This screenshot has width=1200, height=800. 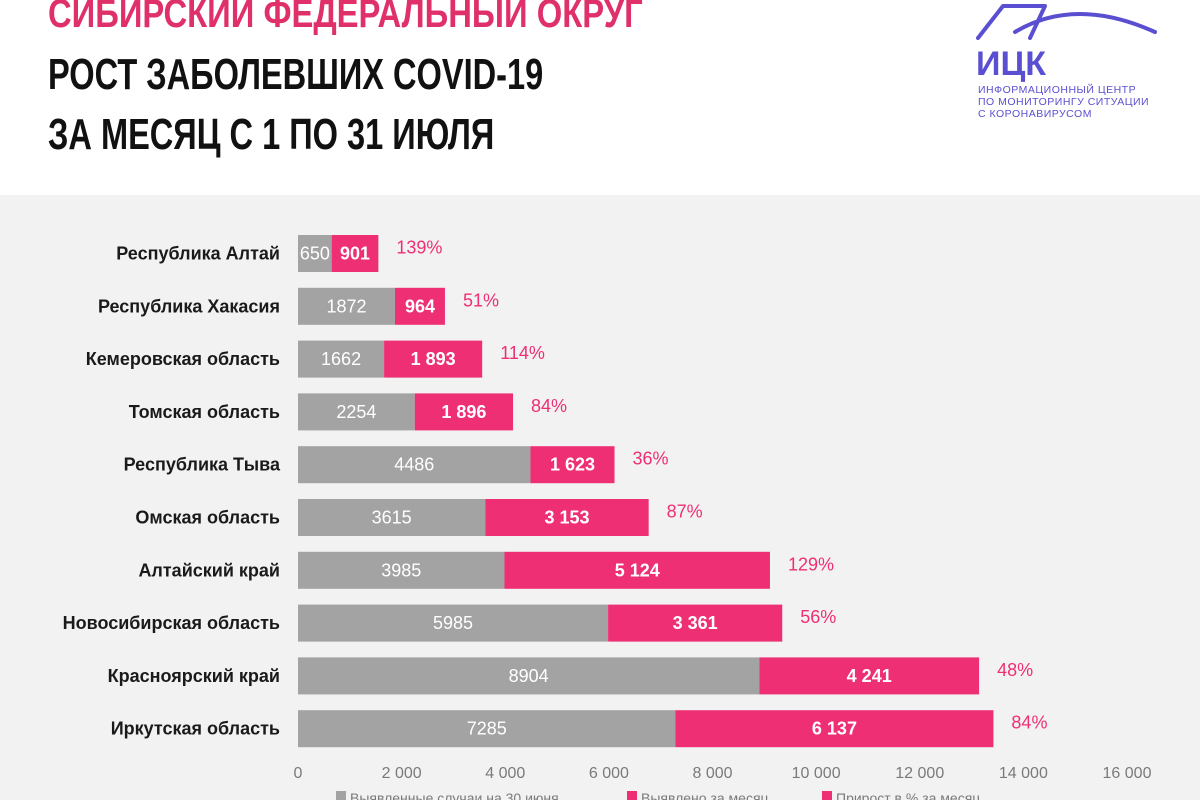 I want to click on bar-value-label: 7285, so click(x=487, y=729).